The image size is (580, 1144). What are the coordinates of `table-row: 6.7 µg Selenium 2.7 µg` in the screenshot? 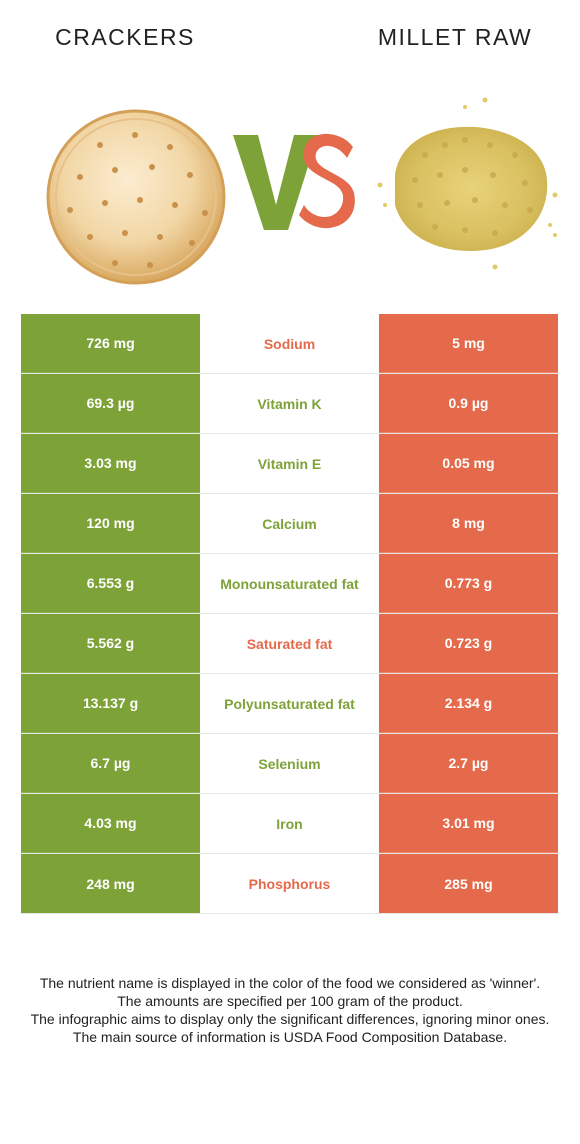 It's located at (289, 764).